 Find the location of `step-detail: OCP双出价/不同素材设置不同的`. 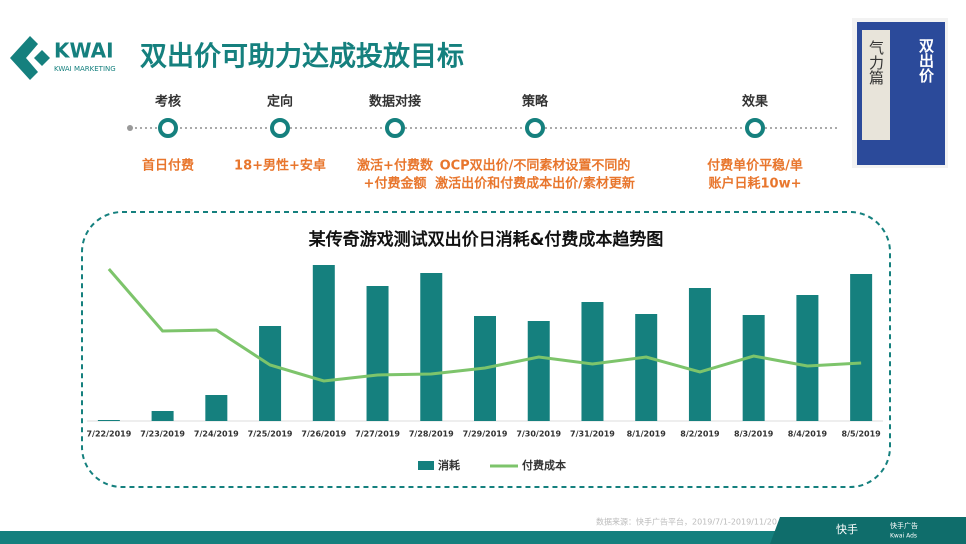

step-detail: OCP双出价/不同素材设置不同的 is located at coordinates (535, 166).